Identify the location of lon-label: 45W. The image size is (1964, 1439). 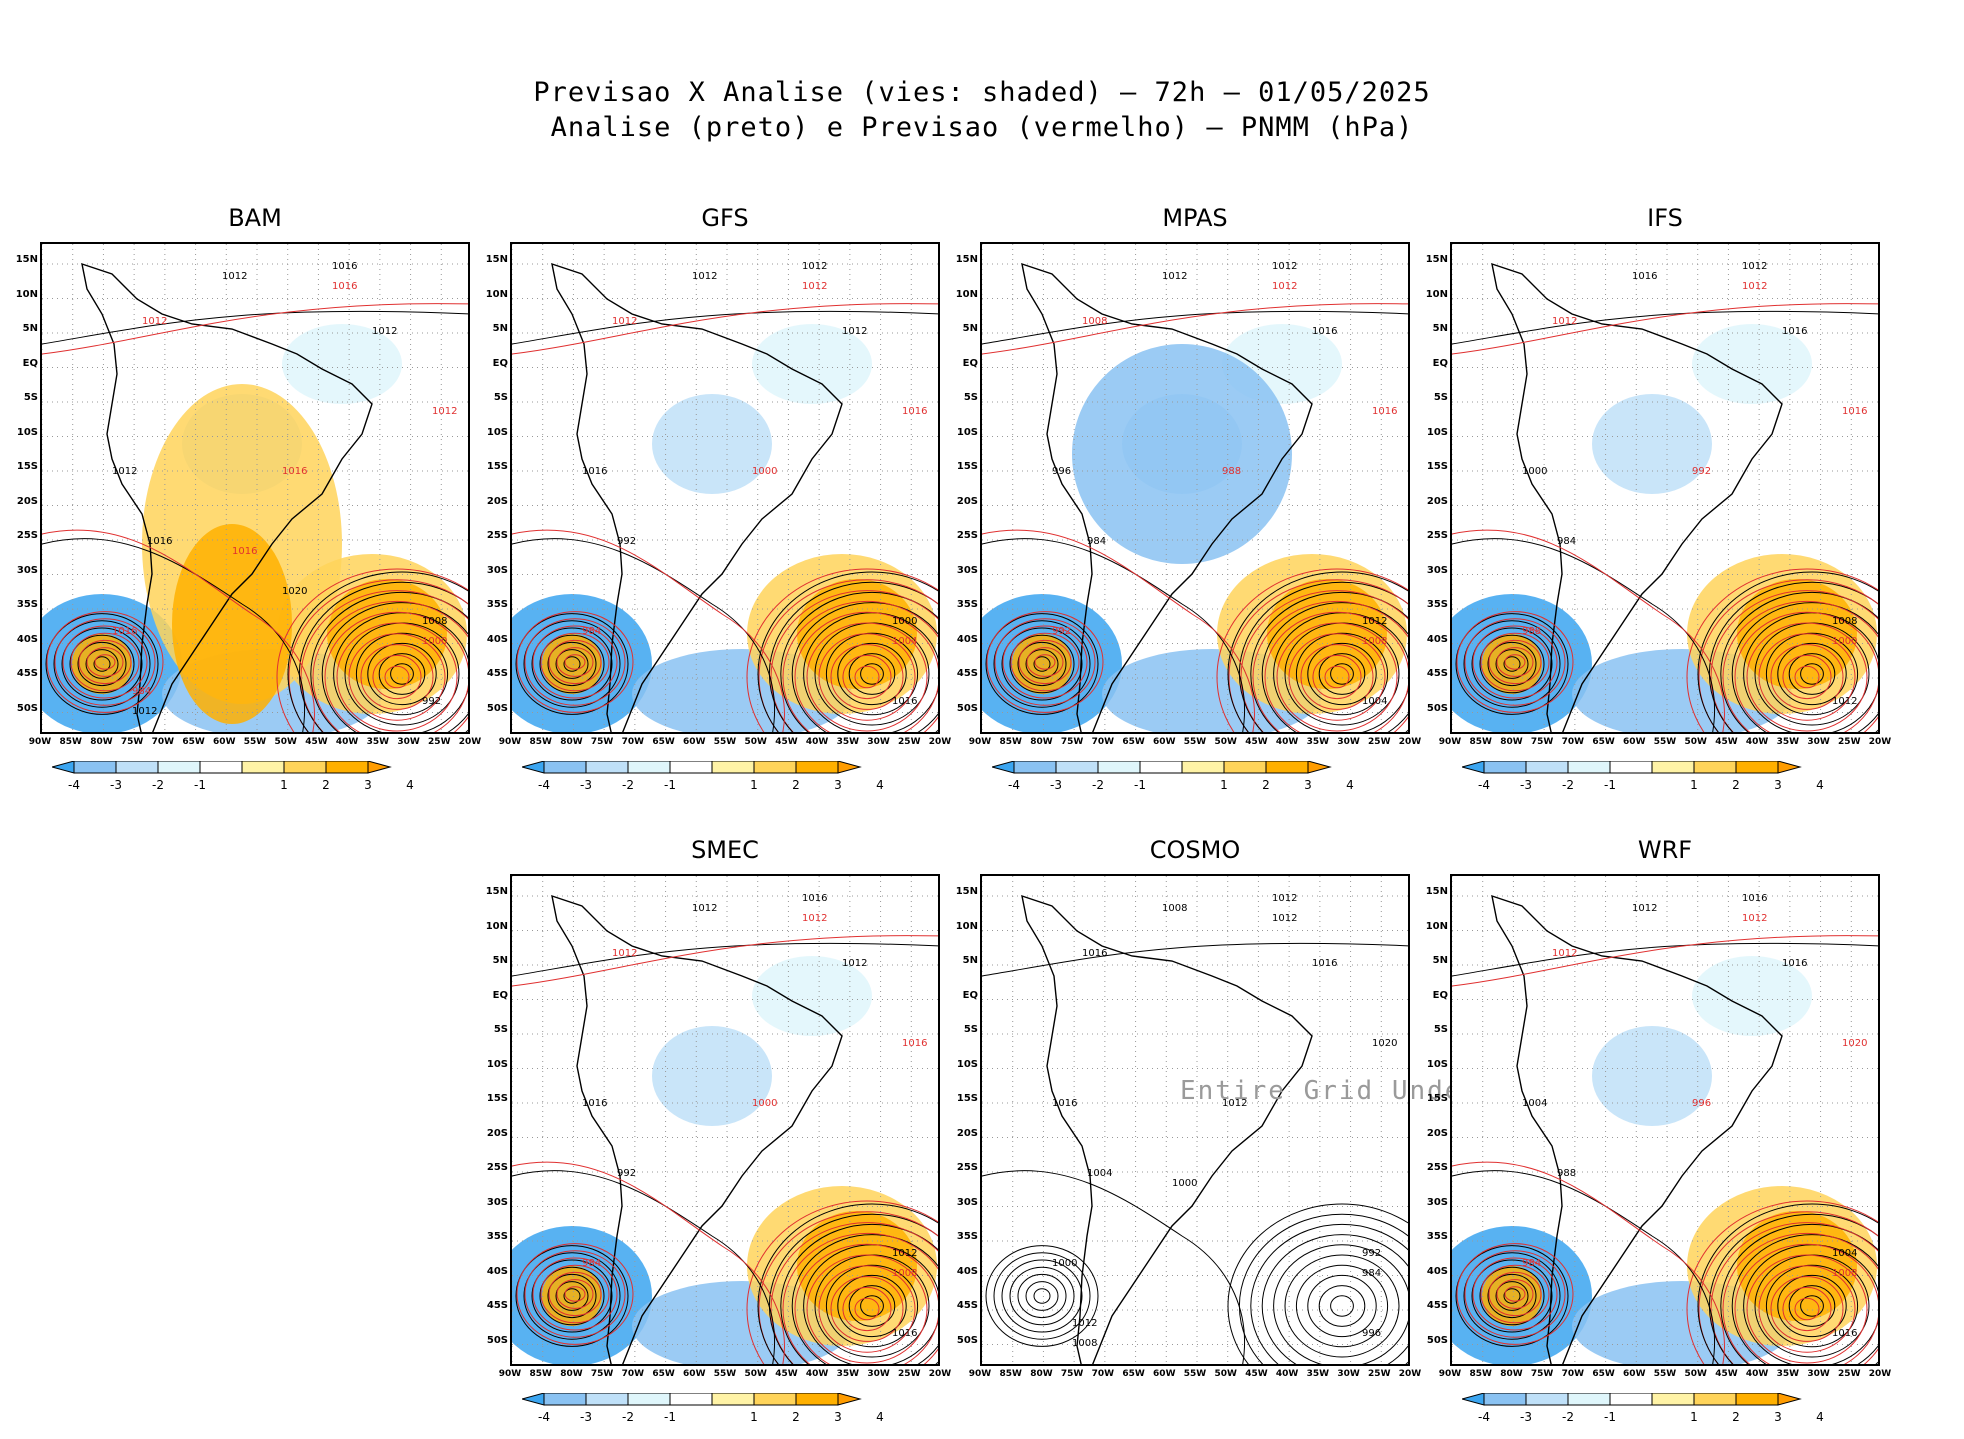
(1256, 1374).